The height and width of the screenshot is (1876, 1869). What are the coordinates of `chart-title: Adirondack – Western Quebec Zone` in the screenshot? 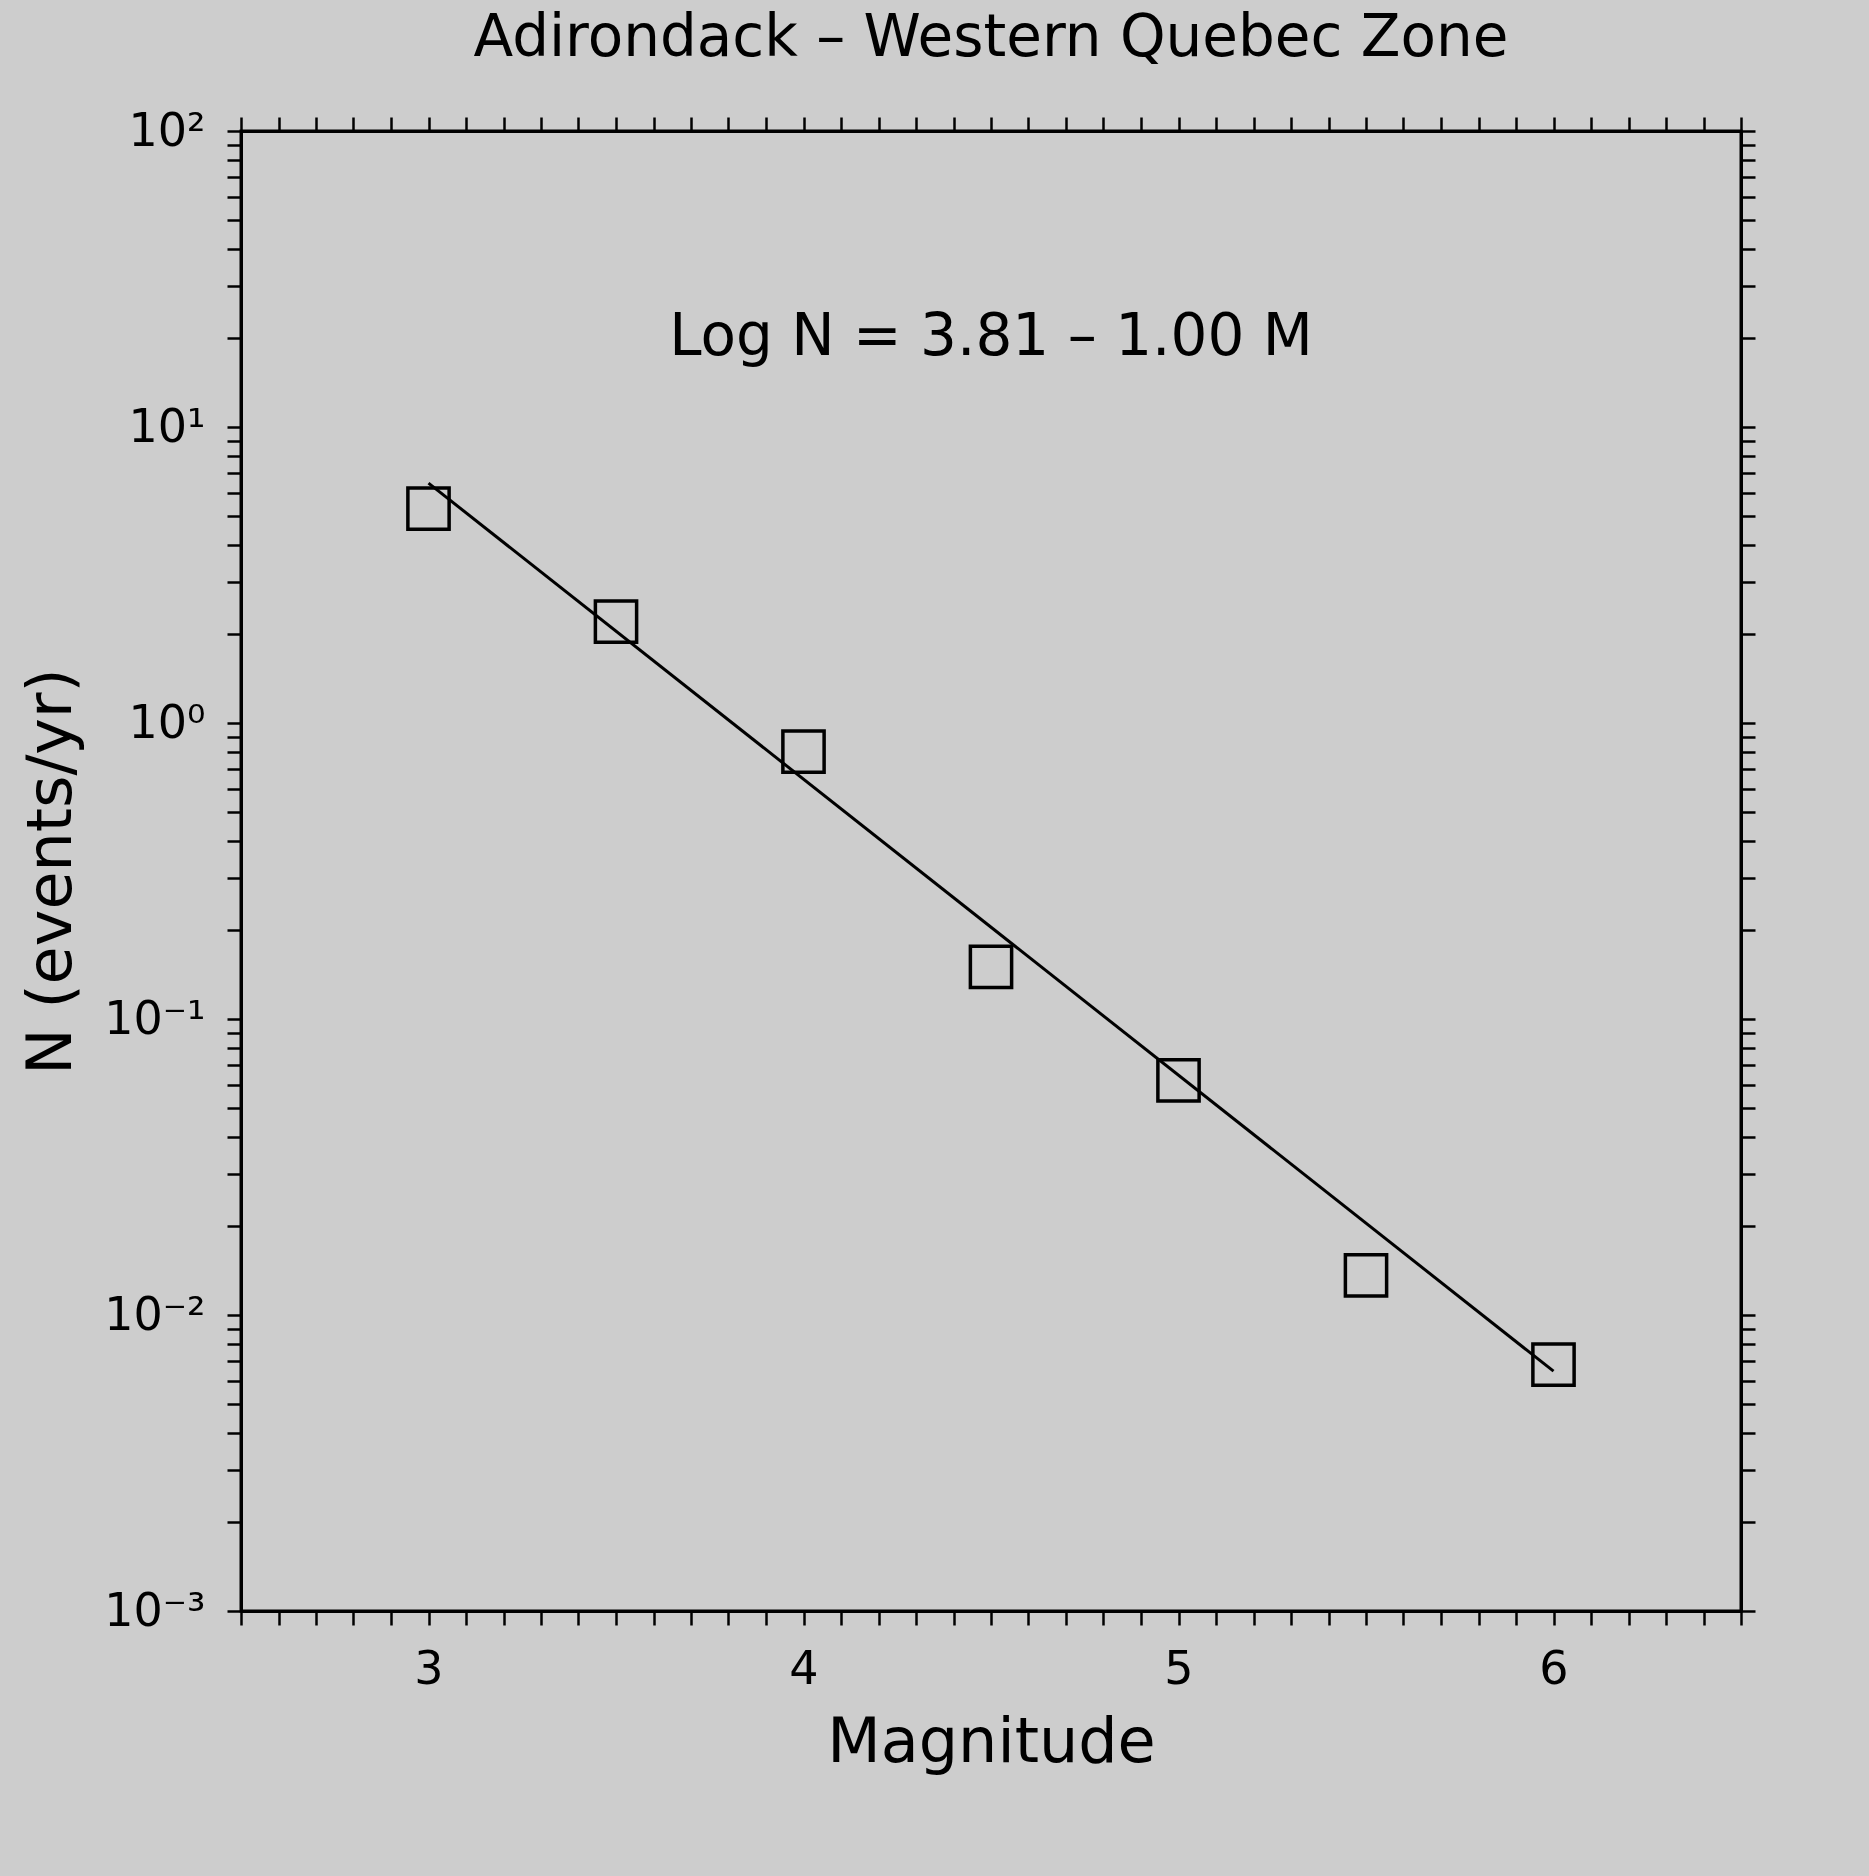 It's located at (991, 36).